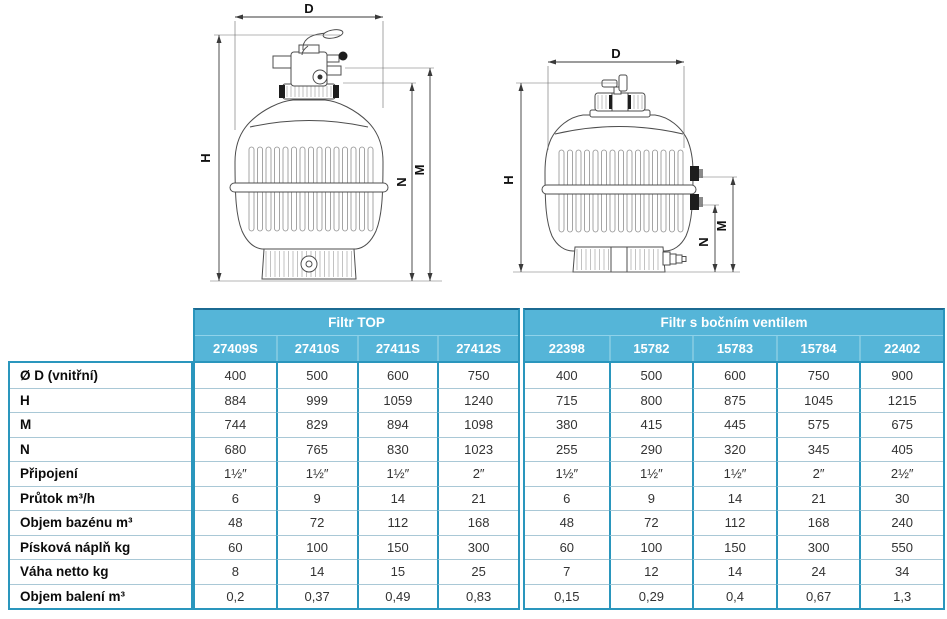  I want to click on row-label: Průtok m³/h, so click(100, 498).